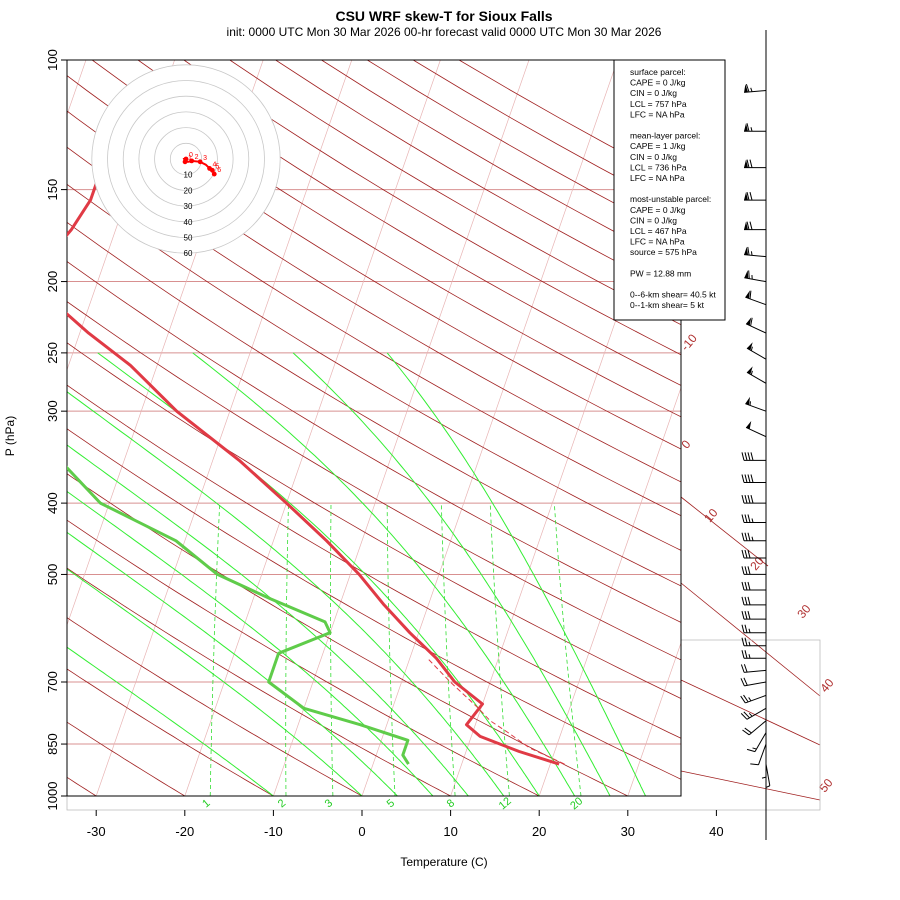  What do you see at coordinates (660, 273) in the screenshot?
I see `info-line: PW = 12.88 mm` at bounding box center [660, 273].